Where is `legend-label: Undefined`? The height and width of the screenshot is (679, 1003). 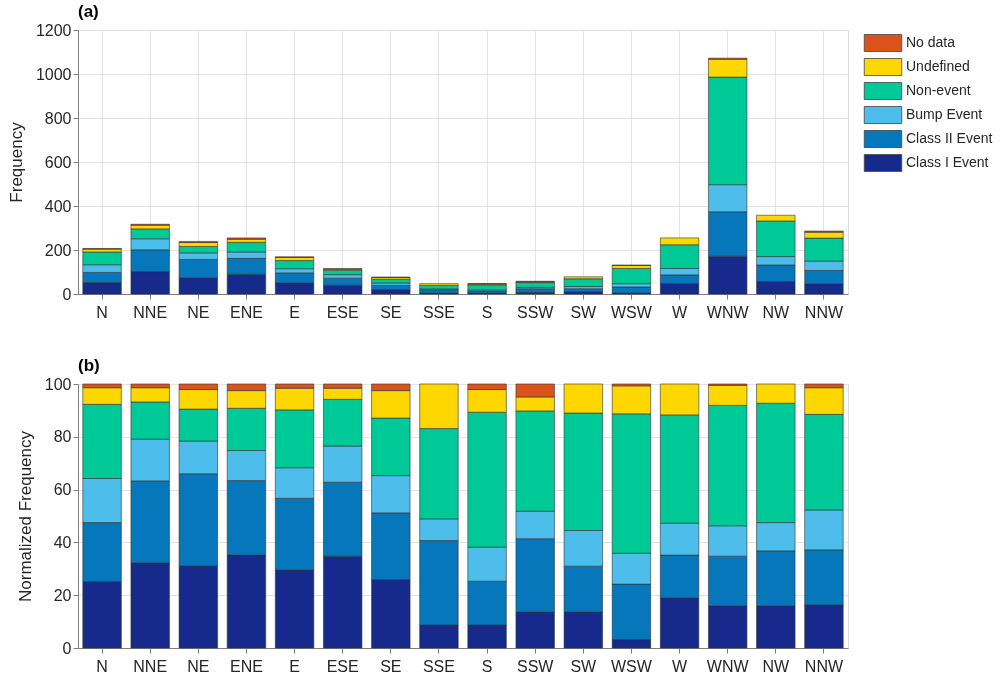 legend-label: Undefined is located at coordinates (938, 66).